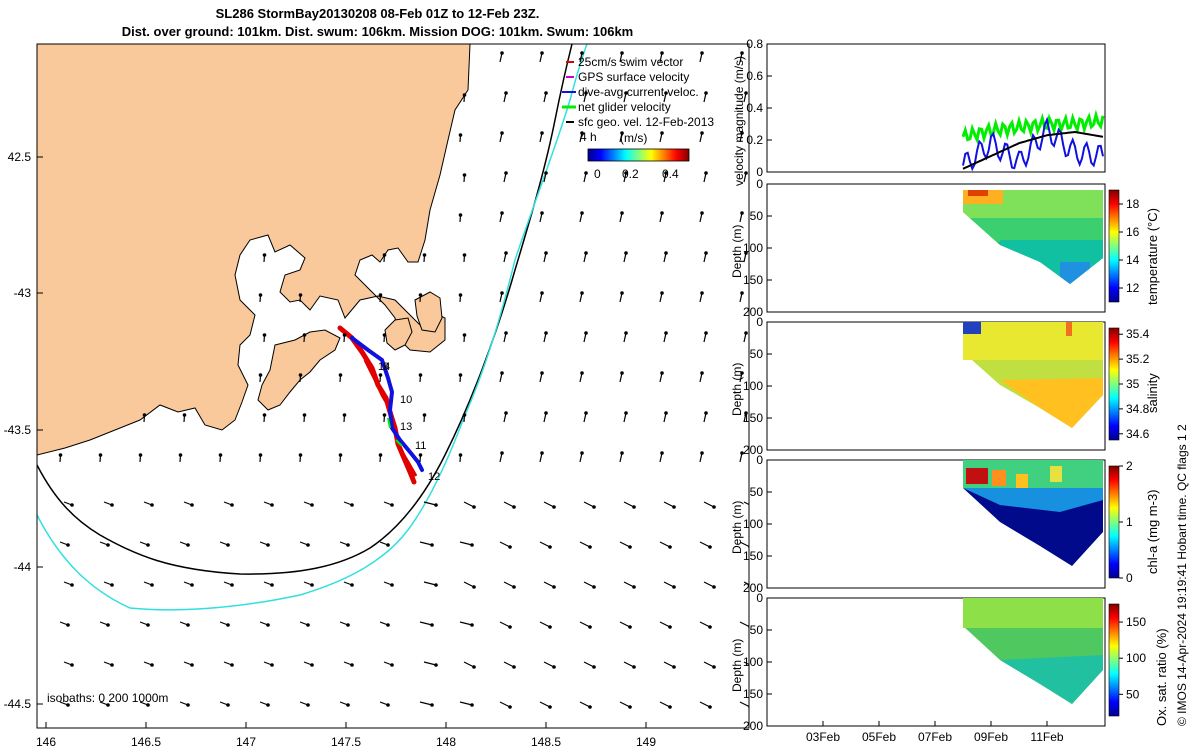 The width and height of the screenshot is (1200, 750). What do you see at coordinates (1134, 384) in the screenshot?
I see `salinity-colorbar-ticks: 34.6 34.8 35 35.2 35.4` at bounding box center [1134, 384].